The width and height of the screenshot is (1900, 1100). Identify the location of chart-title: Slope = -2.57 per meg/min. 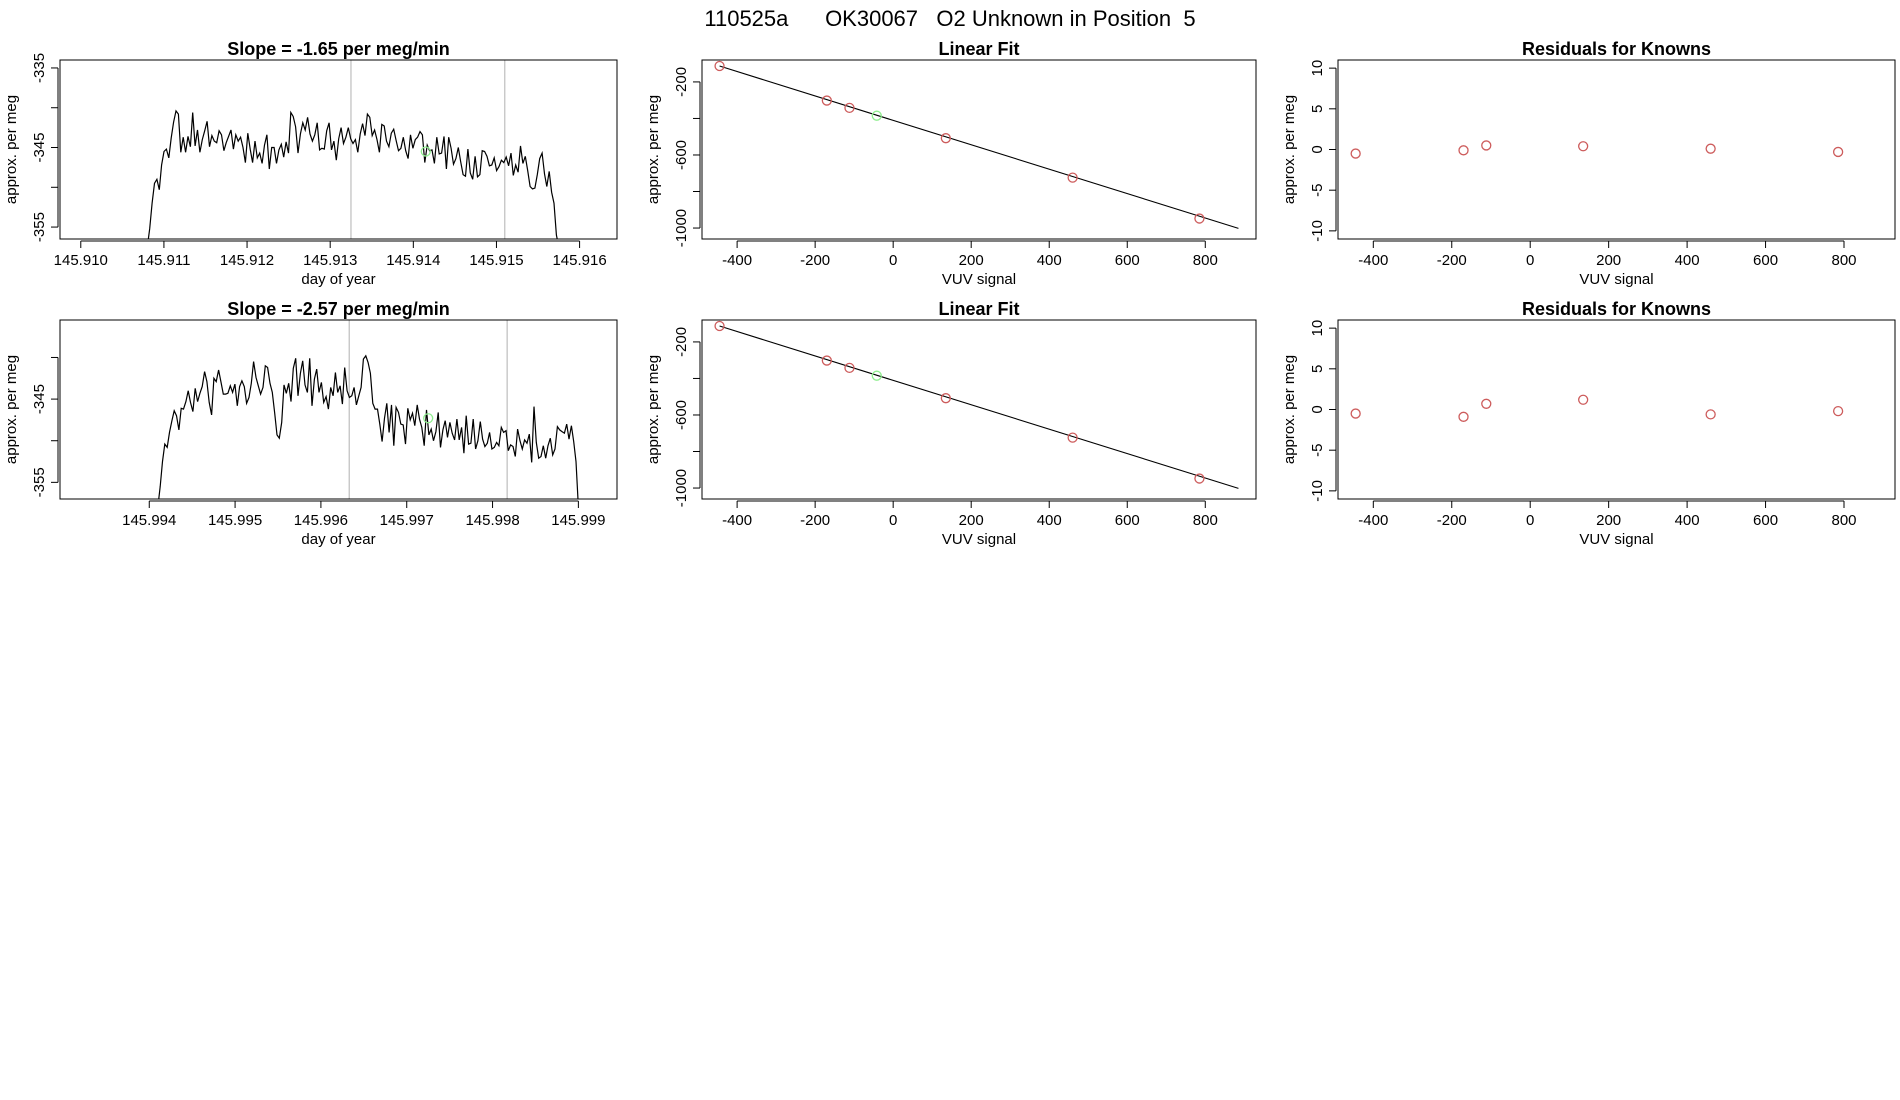
(338, 309).